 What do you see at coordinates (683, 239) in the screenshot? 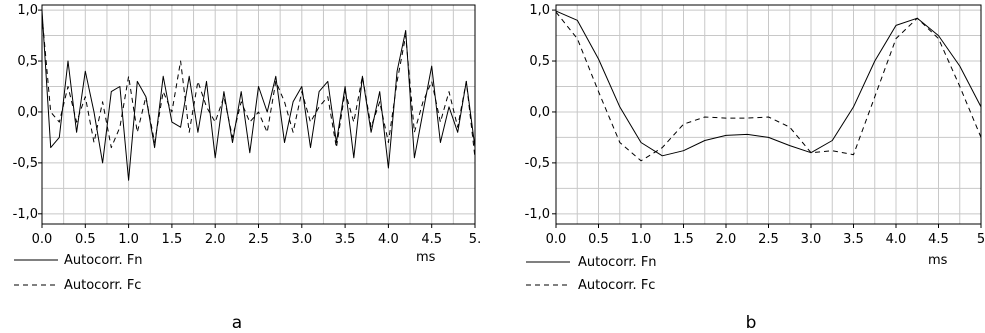
I see `x-tick-label-b: 1.5` at bounding box center [683, 239].